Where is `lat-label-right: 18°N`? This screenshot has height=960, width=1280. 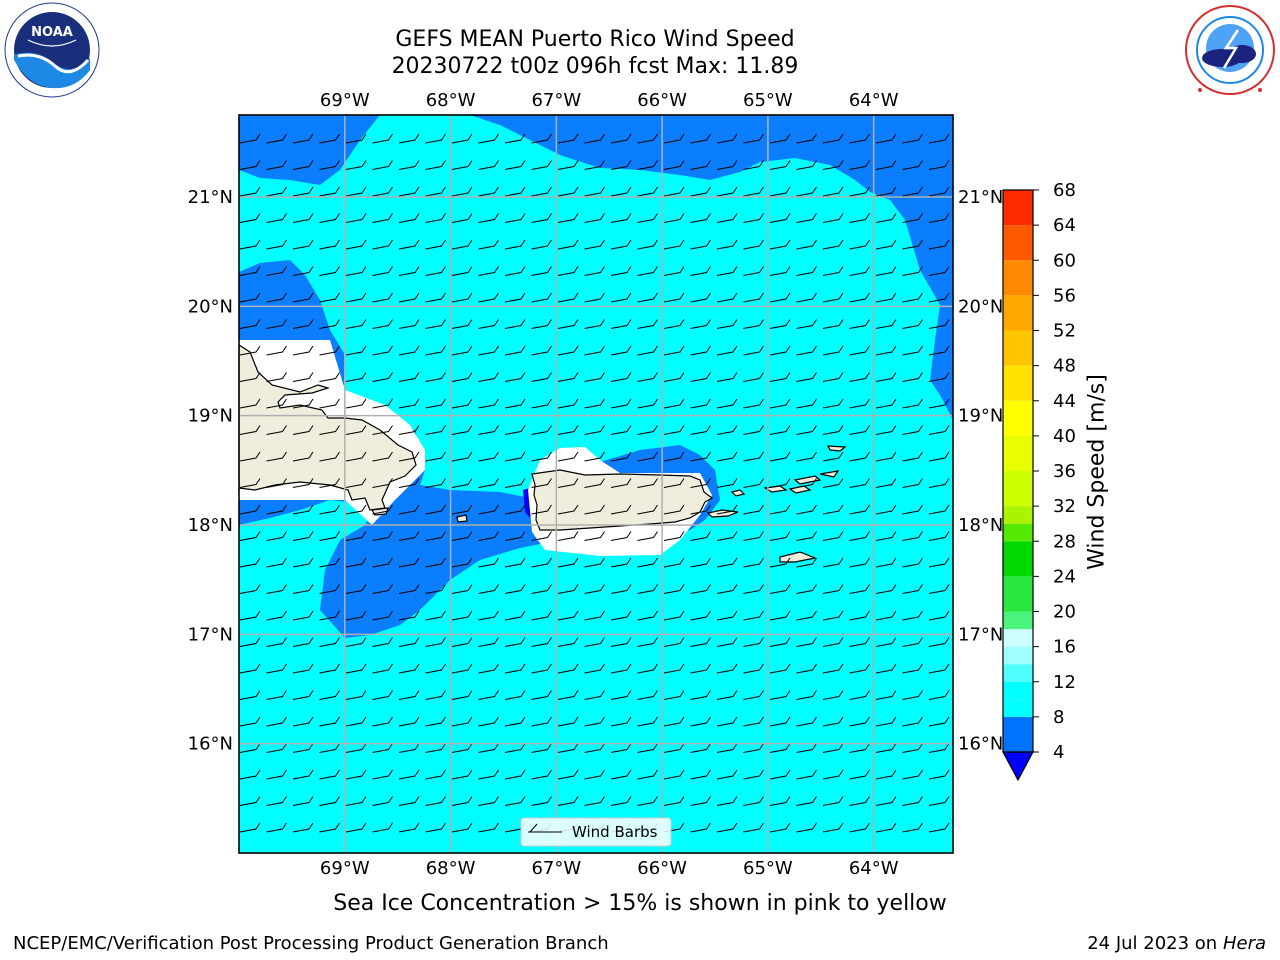 lat-label-right: 18°N is located at coordinates (980, 525).